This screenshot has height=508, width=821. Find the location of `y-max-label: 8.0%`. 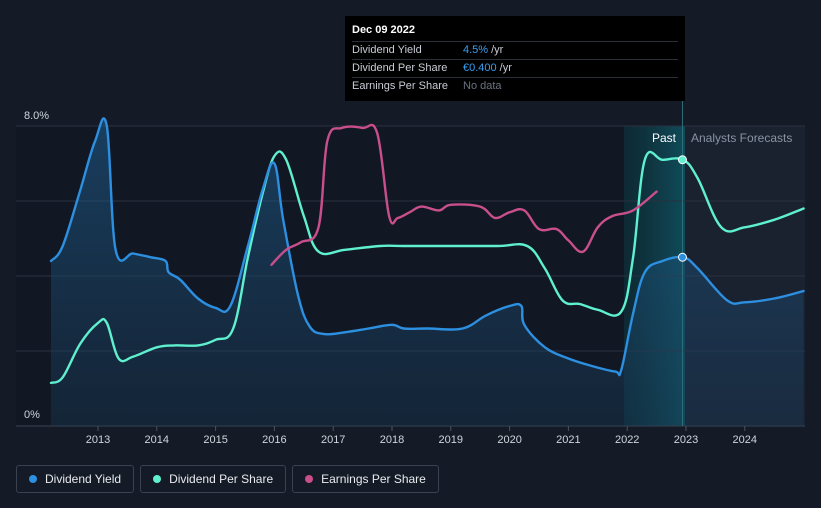

y-max-label: 8.0% is located at coordinates (36, 116).